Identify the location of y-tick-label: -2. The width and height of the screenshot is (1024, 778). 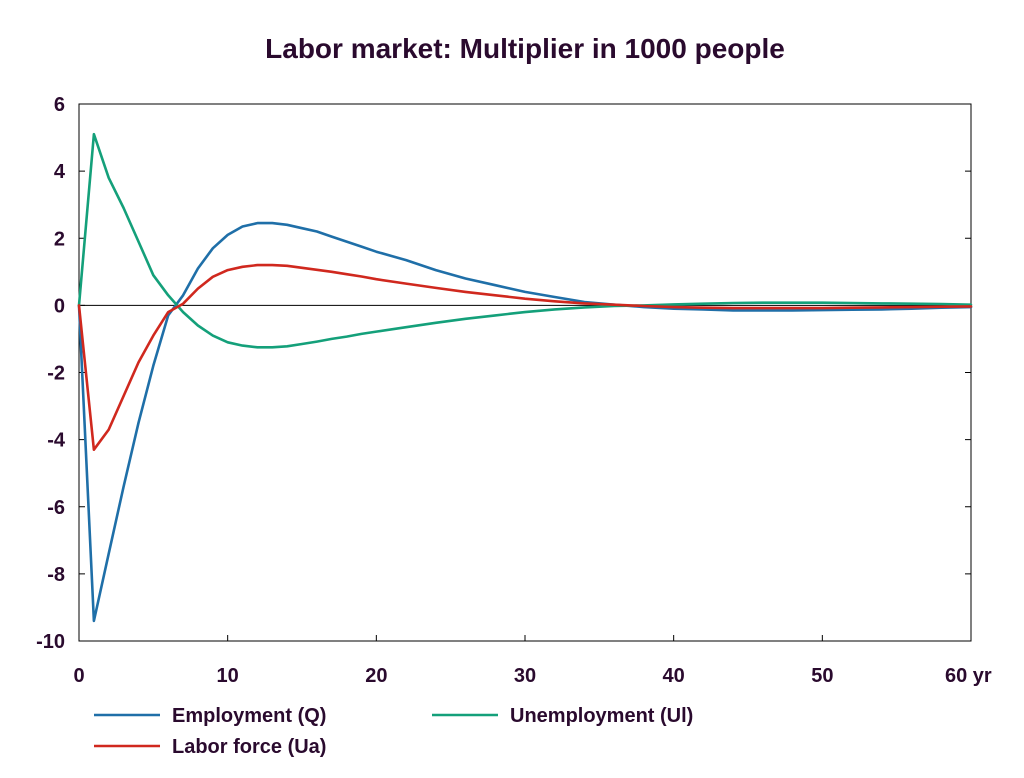
(56, 374).